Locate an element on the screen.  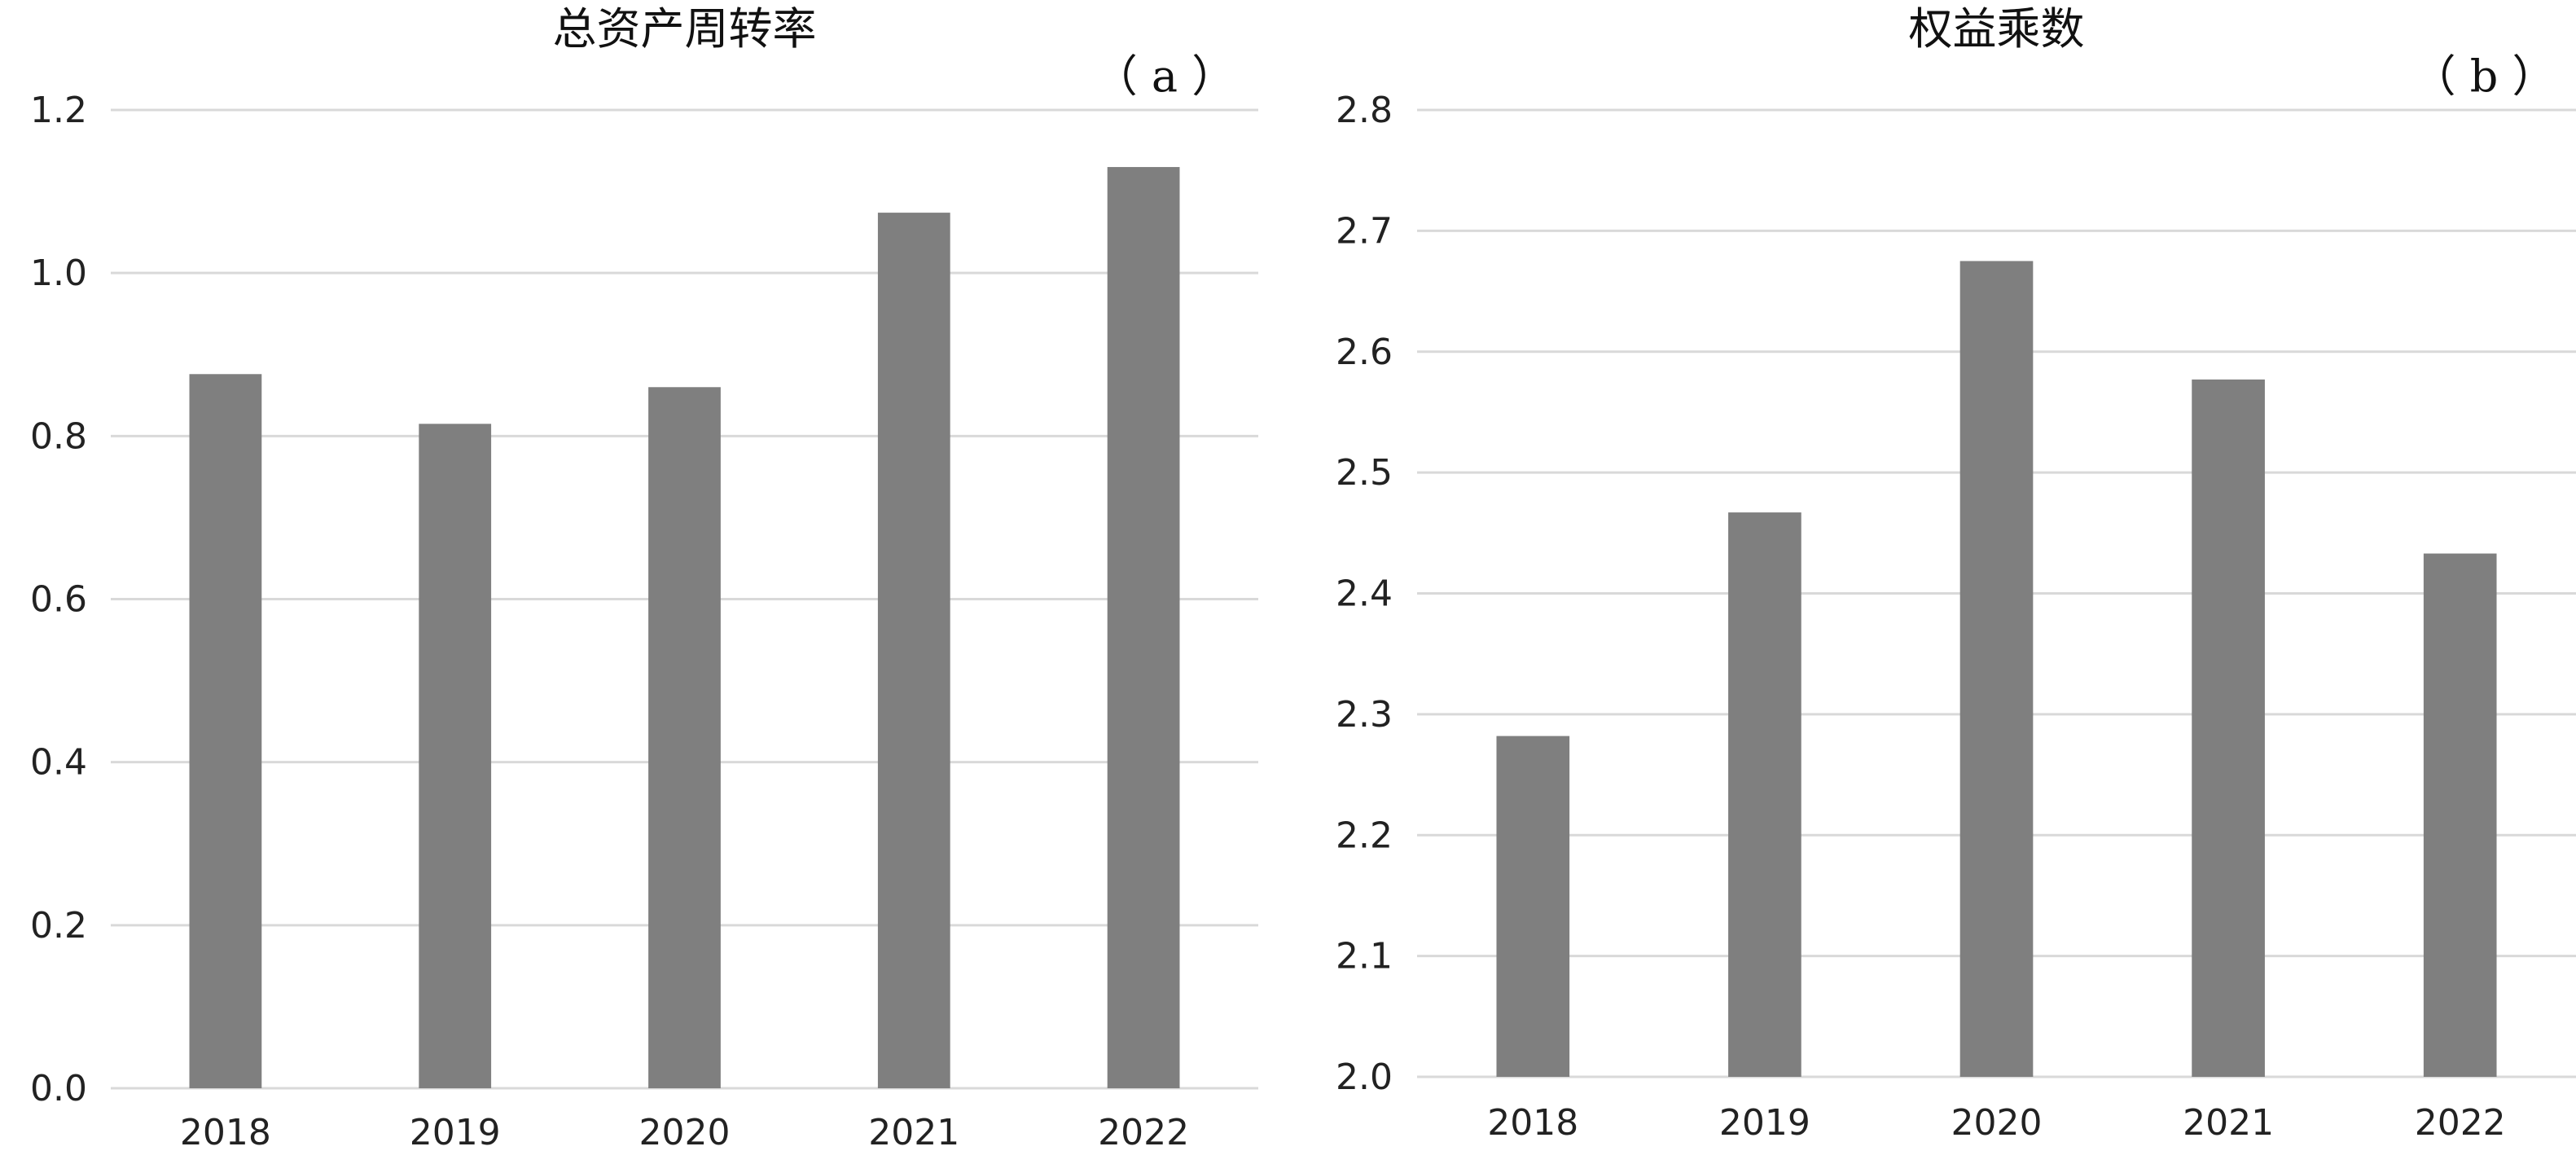
y-tick-label: 2.5 is located at coordinates (1364, 473).